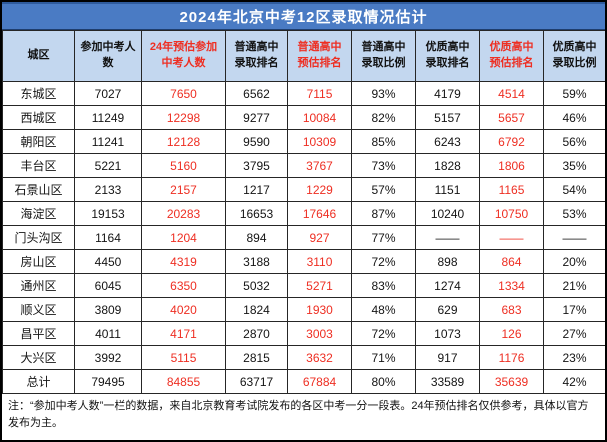 This screenshot has width=607, height=442. Describe the element at coordinates (38, 333) in the screenshot. I see `district-cell: 昌平区` at that location.